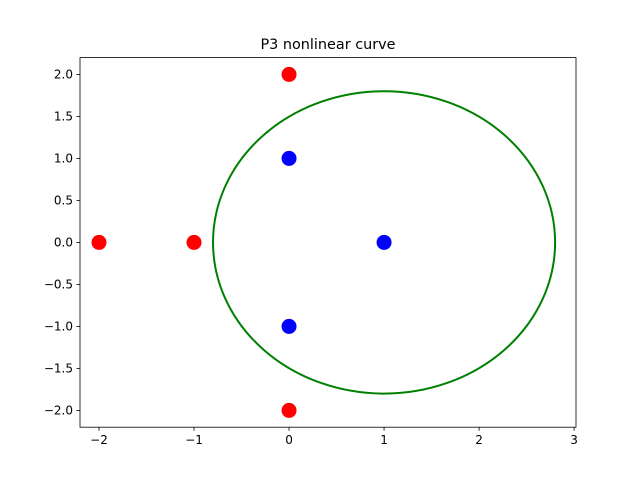 The height and width of the screenshot is (480, 640). What do you see at coordinates (194, 440) in the screenshot?
I see `x-tick-label: −1` at bounding box center [194, 440].